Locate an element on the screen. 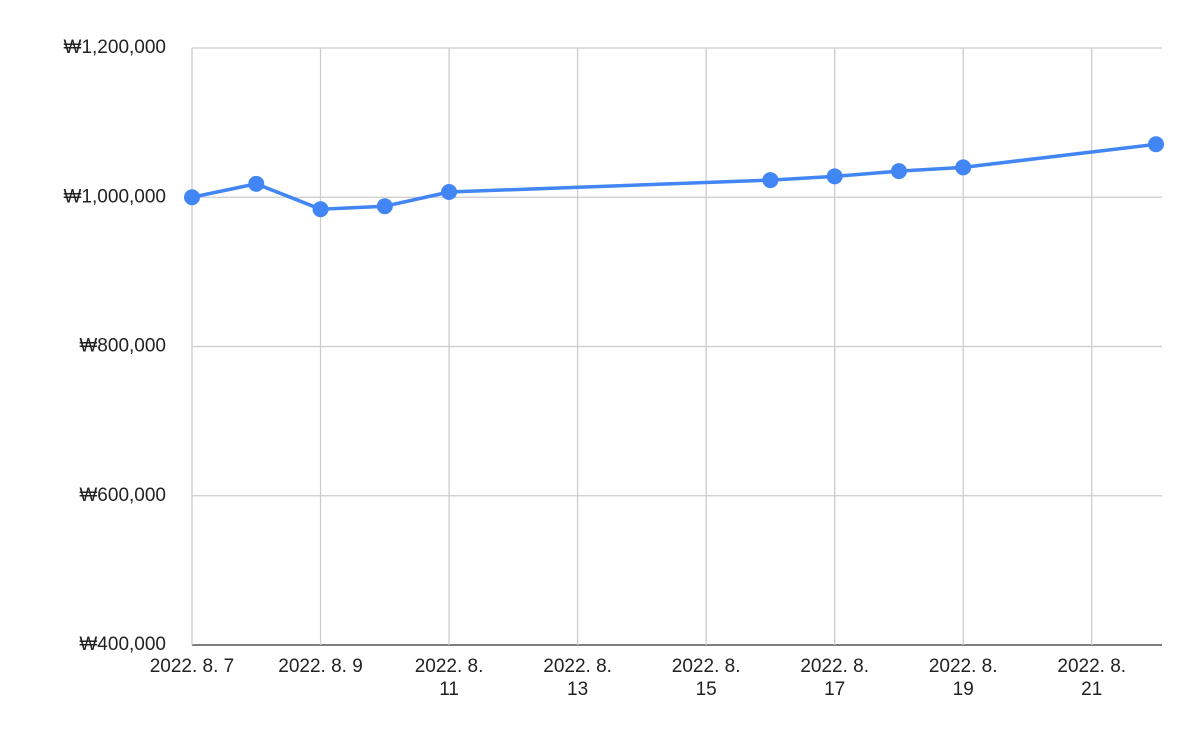 This screenshot has height=742, width=1200. y-tick-label: ₩600,000 is located at coordinates (122, 495).